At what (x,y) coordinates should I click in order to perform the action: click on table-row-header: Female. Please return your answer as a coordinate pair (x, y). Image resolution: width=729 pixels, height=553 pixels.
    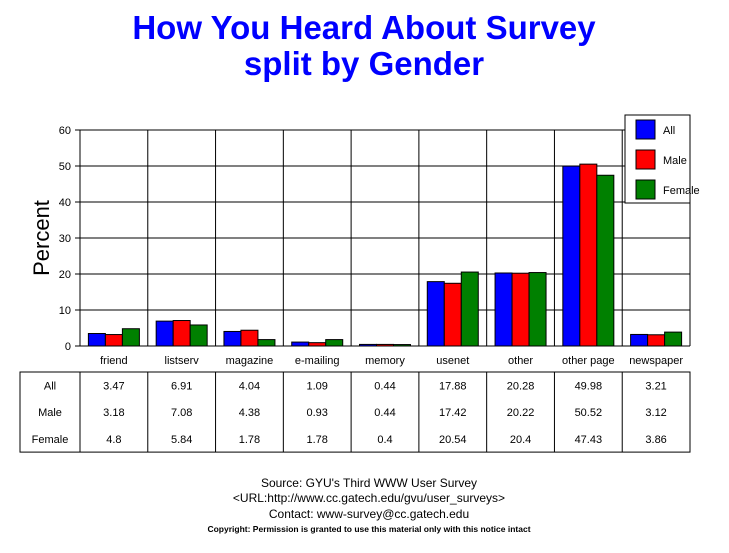
    Looking at the image, I should click on (50, 440).